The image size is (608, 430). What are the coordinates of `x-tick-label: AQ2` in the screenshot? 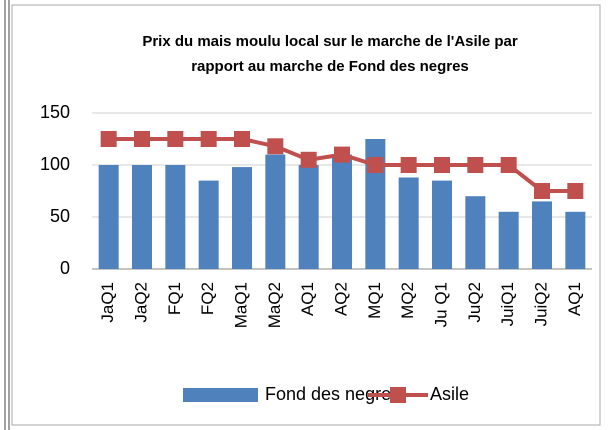 It's located at (340, 299).